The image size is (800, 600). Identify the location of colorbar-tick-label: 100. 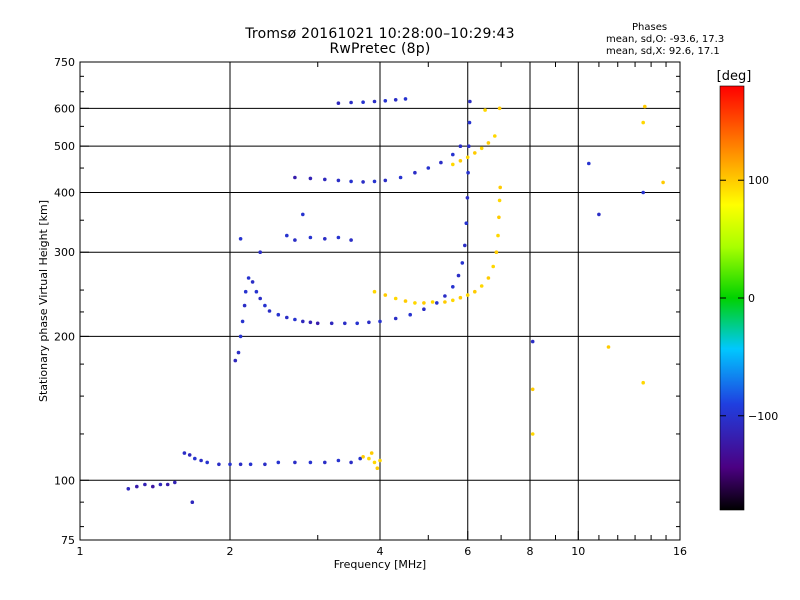
(758, 180).